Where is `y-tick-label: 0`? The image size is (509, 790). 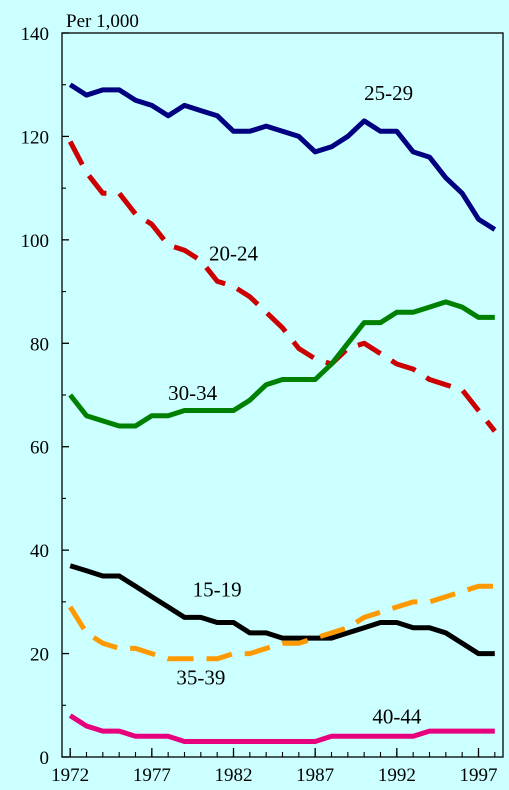 y-tick-label: 0 is located at coordinates (45, 758).